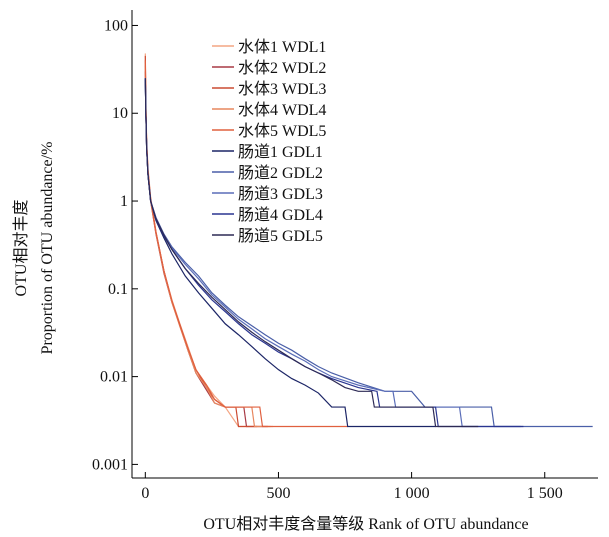 Image resolution: width=609 pixels, height=537 pixels. What do you see at coordinates (47, 248) in the screenshot?
I see `y-axis-label-line-2: Proportion of OTU abundance/%` at bounding box center [47, 248].